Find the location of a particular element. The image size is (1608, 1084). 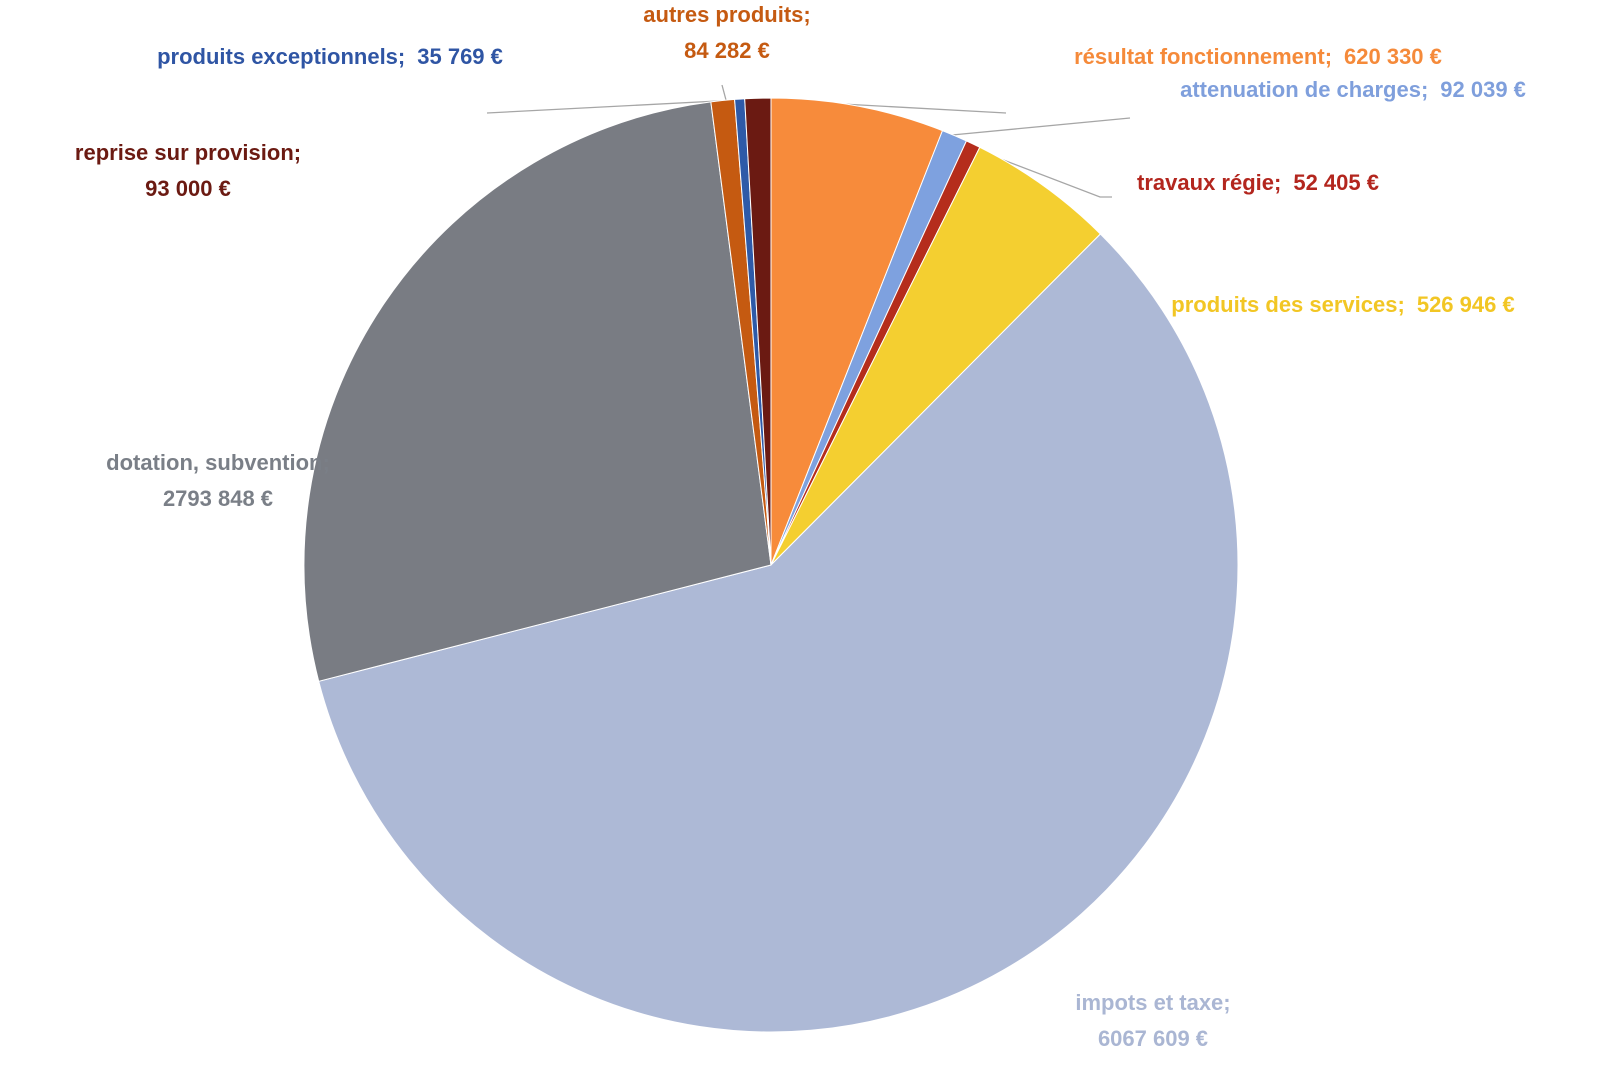

label-name: attenuation de charges is located at coordinates (1300, 89).